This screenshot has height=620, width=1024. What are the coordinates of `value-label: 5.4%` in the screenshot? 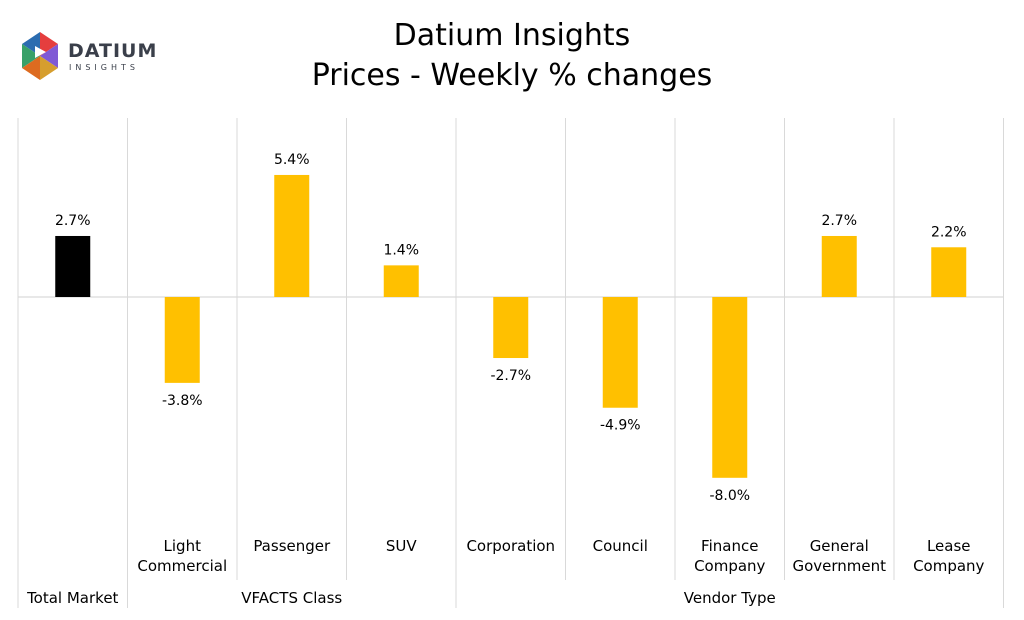 It's located at (292, 160).